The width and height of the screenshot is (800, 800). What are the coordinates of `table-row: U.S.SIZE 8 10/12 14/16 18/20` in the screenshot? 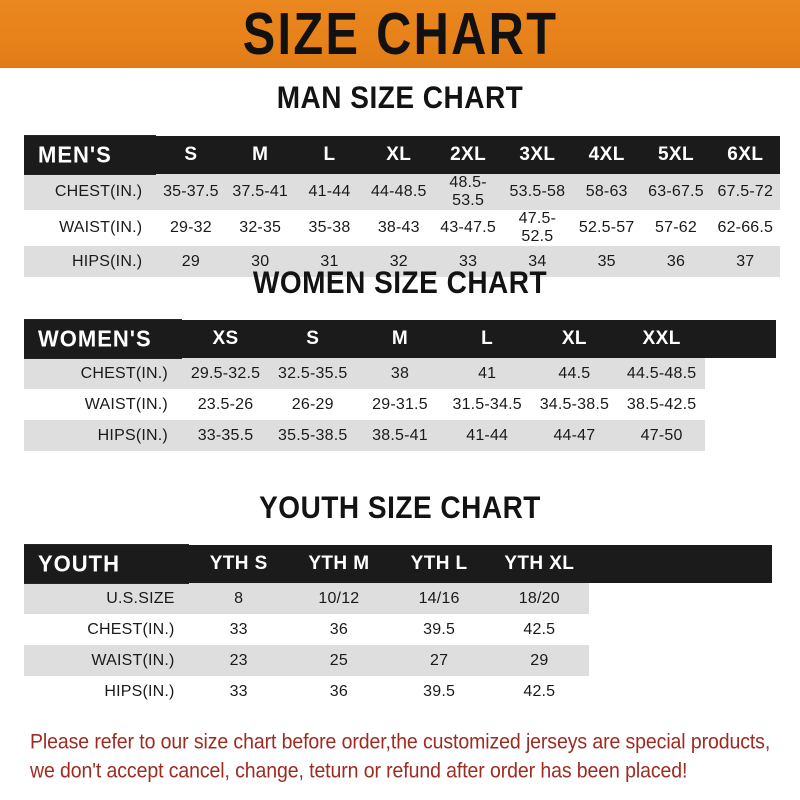 It's located at (398, 598).